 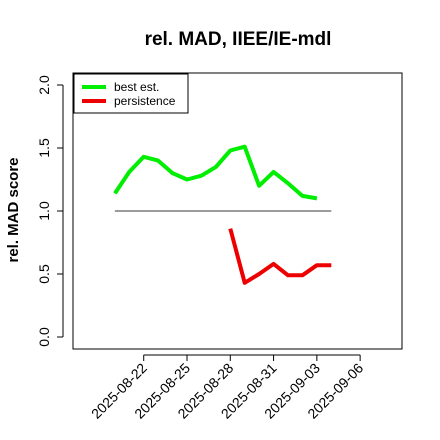 I want to click on y-tick-label: 1.0, so click(x=44, y=211).